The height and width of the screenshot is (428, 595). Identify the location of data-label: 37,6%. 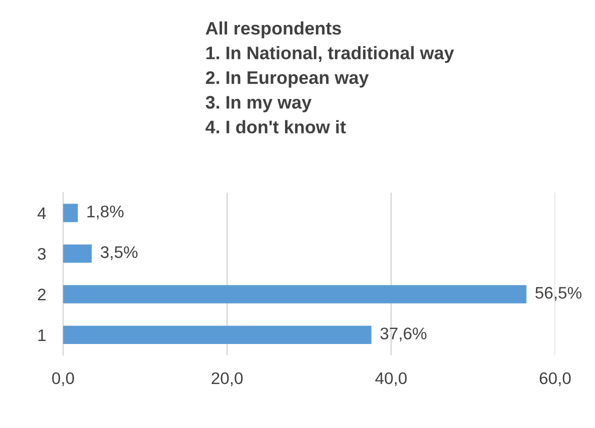
(403, 335).